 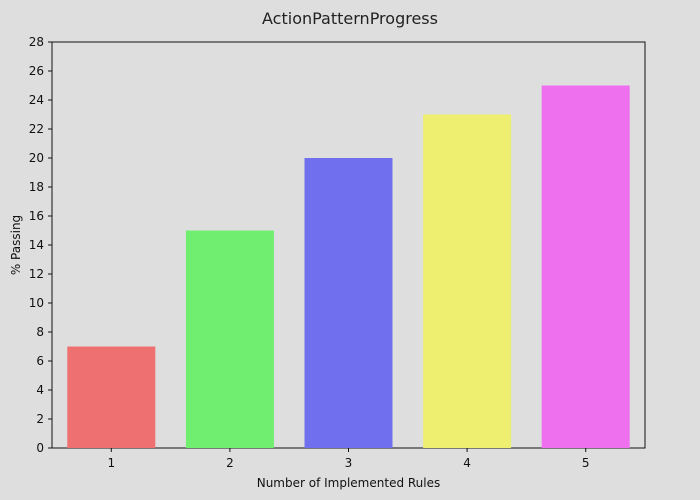 I want to click on y-tick-label: 8, so click(x=40, y=332).